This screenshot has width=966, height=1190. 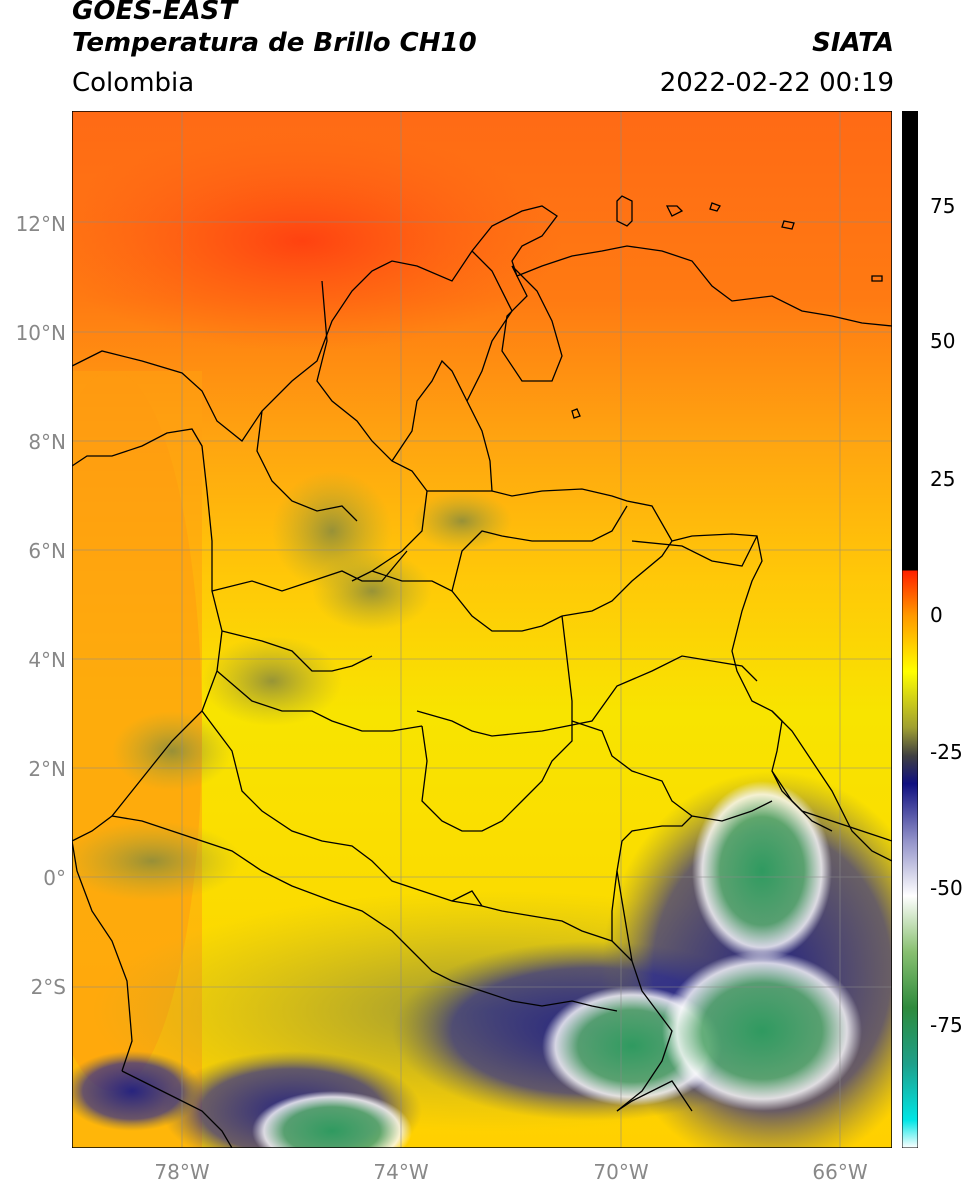 What do you see at coordinates (776, 83) in the screenshot?
I see `subtitle-datetime: 2022-02-22 00:19` at bounding box center [776, 83].